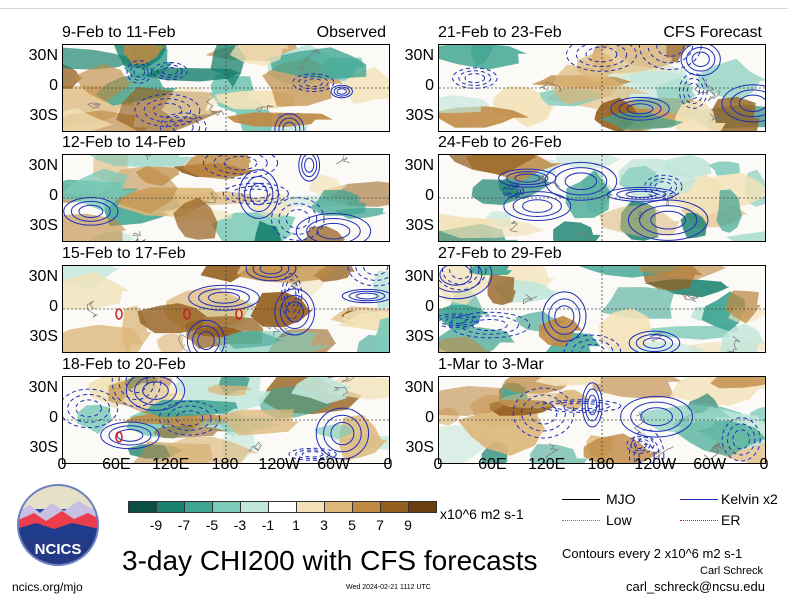 The width and height of the screenshot is (788, 600). What do you see at coordinates (652, 553) in the screenshot?
I see `contours-note: Contours every 2 x10^6 m2 s-1` at bounding box center [652, 553].